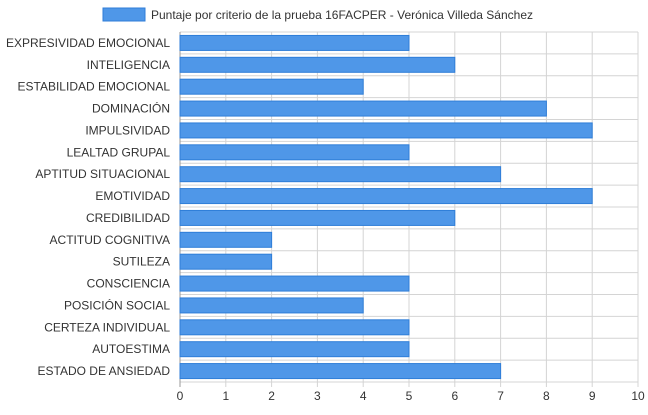 The image size is (648, 415). I want to click on x-tick-label: 9, so click(592, 396).